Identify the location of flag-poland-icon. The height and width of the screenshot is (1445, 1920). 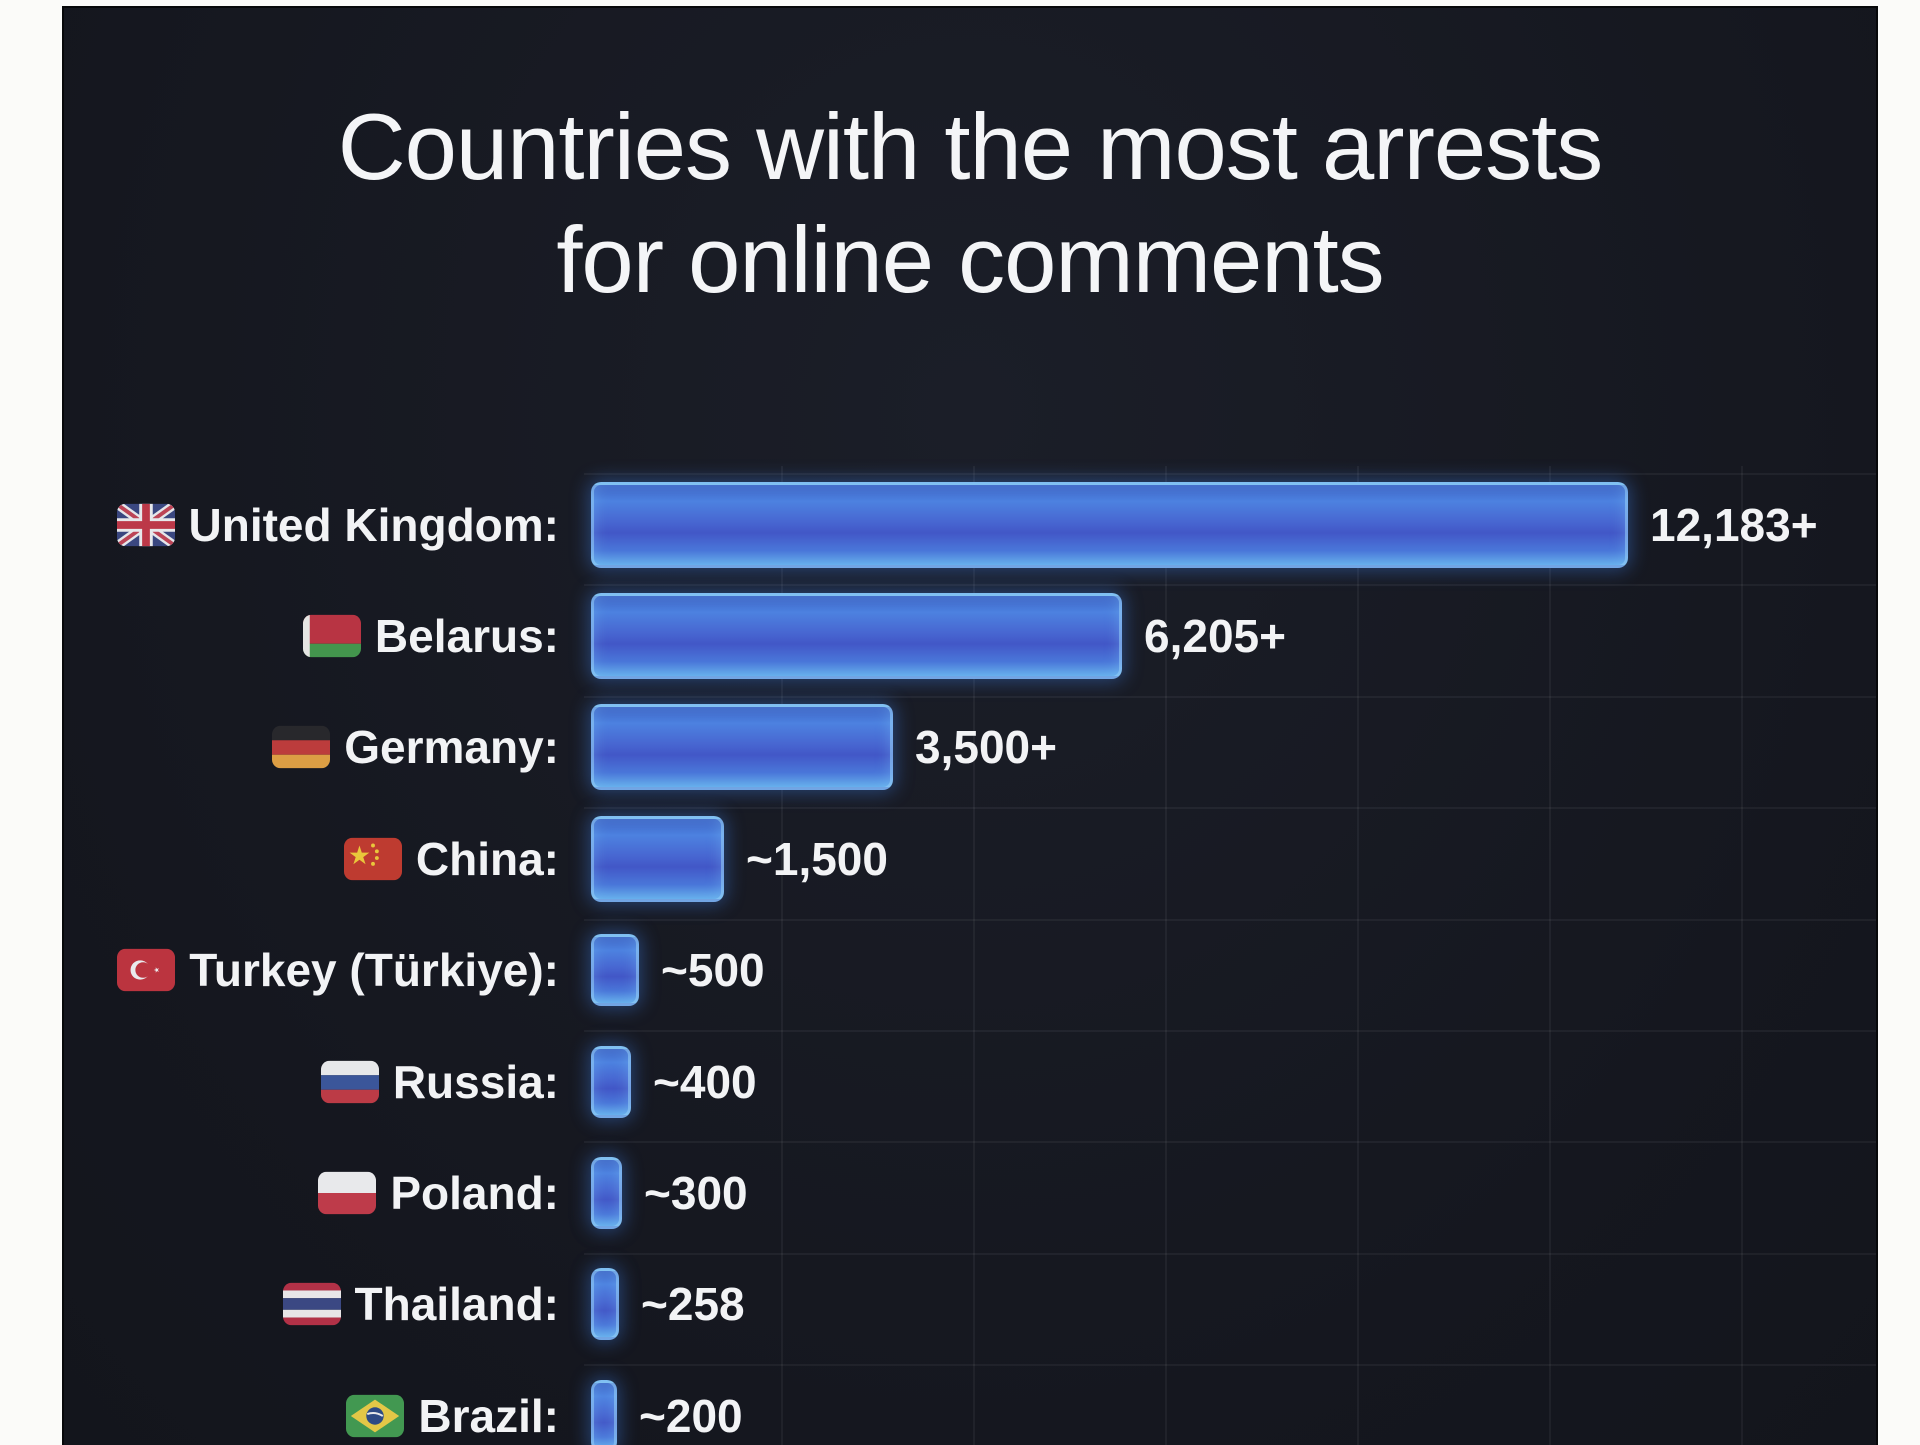
(347, 1193).